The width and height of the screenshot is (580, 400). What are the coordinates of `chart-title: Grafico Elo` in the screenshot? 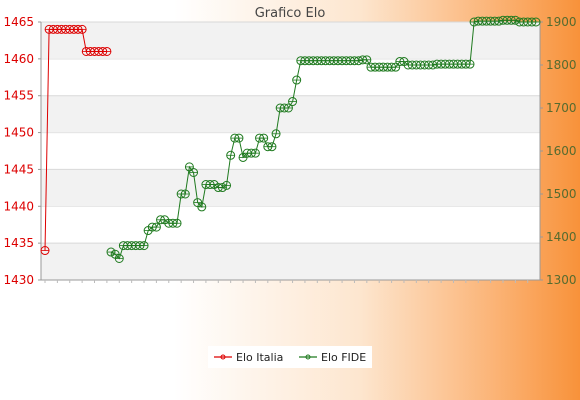 It's located at (290, 13).